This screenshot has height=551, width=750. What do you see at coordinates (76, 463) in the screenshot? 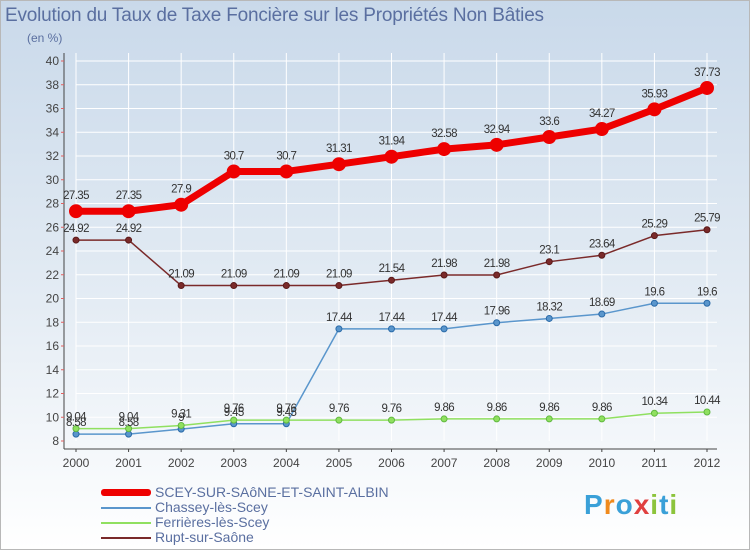
I see `x-tick-label: 2000` at bounding box center [76, 463].